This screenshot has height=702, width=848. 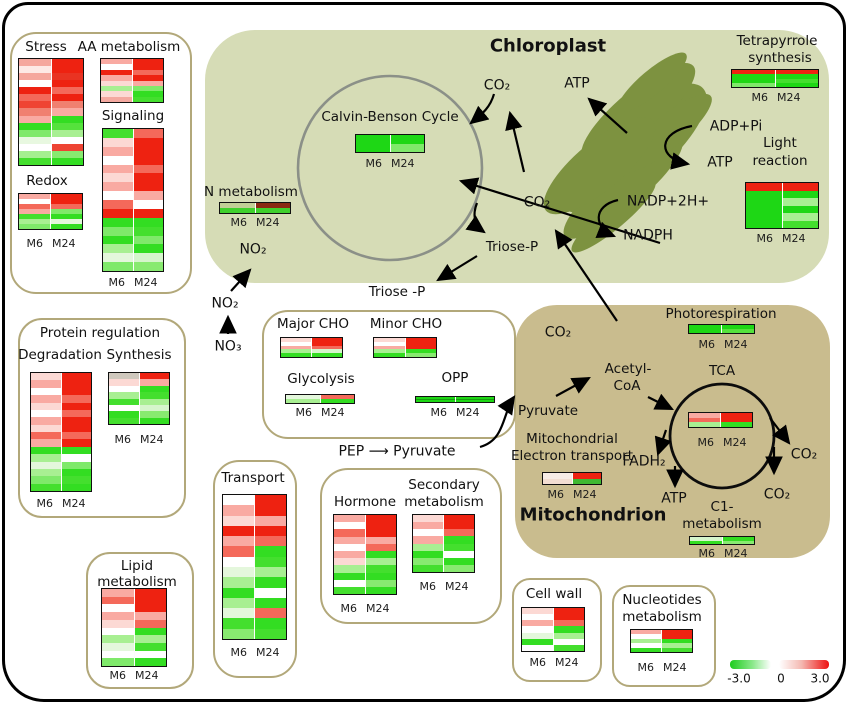 What do you see at coordinates (662, 667) in the screenshot?
I see `caption-nucleotides: M6 M24` at bounding box center [662, 667].